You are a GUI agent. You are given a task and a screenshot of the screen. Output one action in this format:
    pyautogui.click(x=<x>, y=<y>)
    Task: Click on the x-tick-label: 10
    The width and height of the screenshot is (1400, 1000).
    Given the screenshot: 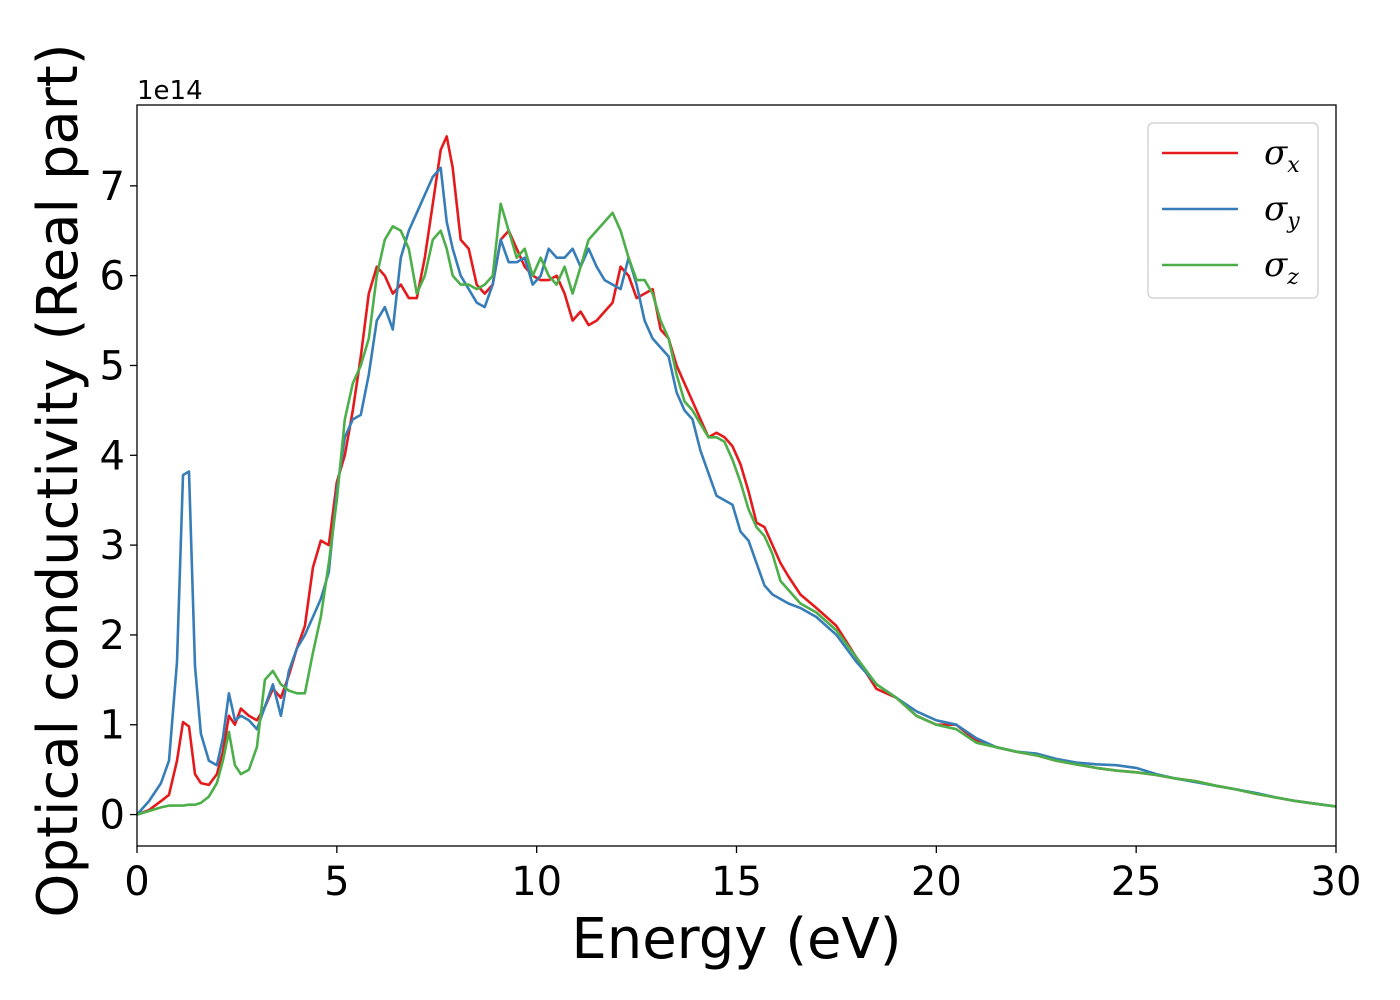 What is the action you would take?
    pyautogui.click(x=536, y=882)
    